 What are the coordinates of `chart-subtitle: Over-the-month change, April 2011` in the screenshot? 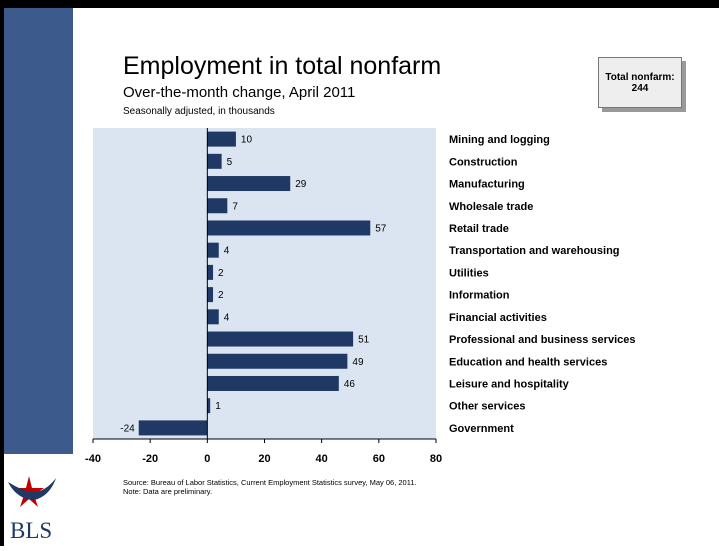 It's located at (239, 92).